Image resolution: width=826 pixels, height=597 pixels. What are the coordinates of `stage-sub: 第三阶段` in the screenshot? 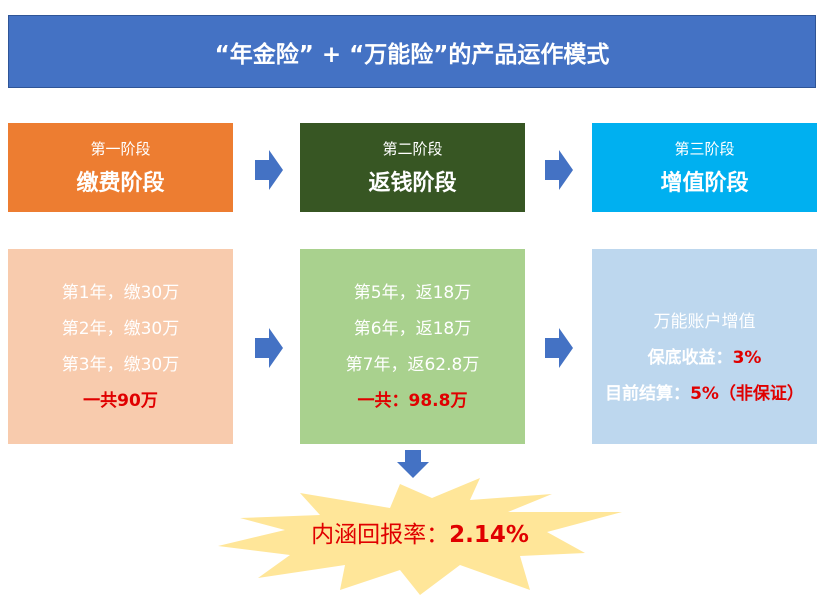 It's located at (704, 149).